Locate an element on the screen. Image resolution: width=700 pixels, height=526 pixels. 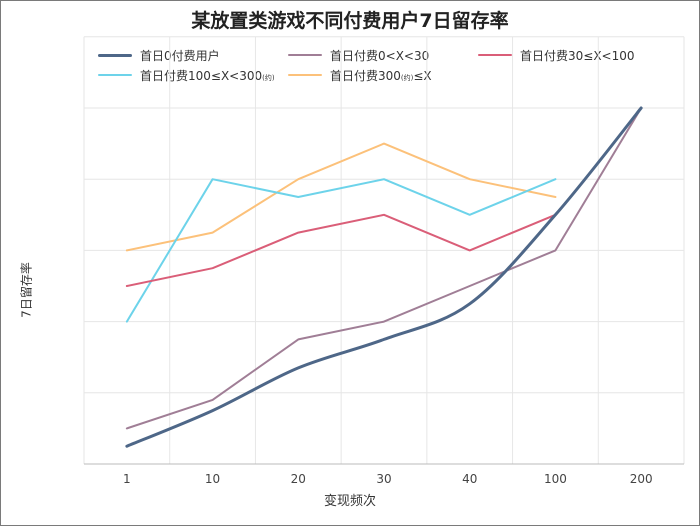
x-tick-label: 30 is located at coordinates (383, 479).